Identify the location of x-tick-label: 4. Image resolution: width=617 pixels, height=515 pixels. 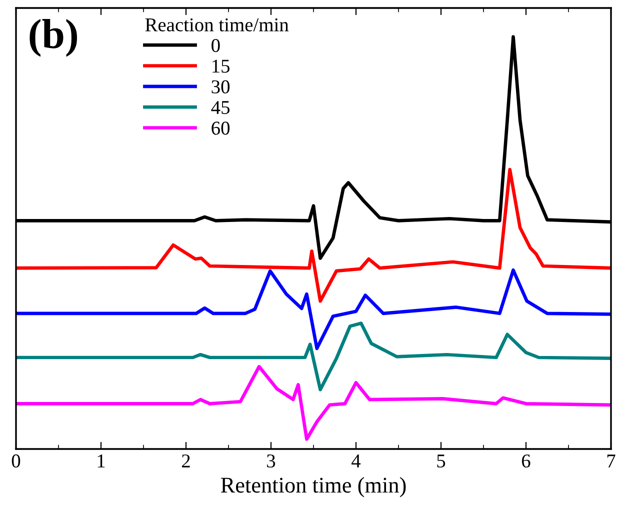
(356, 461).